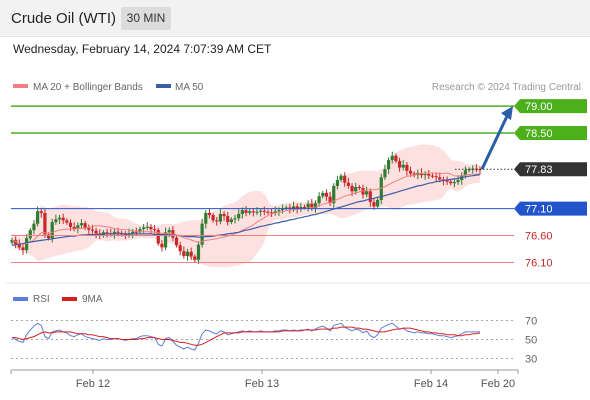  What do you see at coordinates (550, 169) in the screenshot?
I see `last-price-tag` at bounding box center [550, 169].